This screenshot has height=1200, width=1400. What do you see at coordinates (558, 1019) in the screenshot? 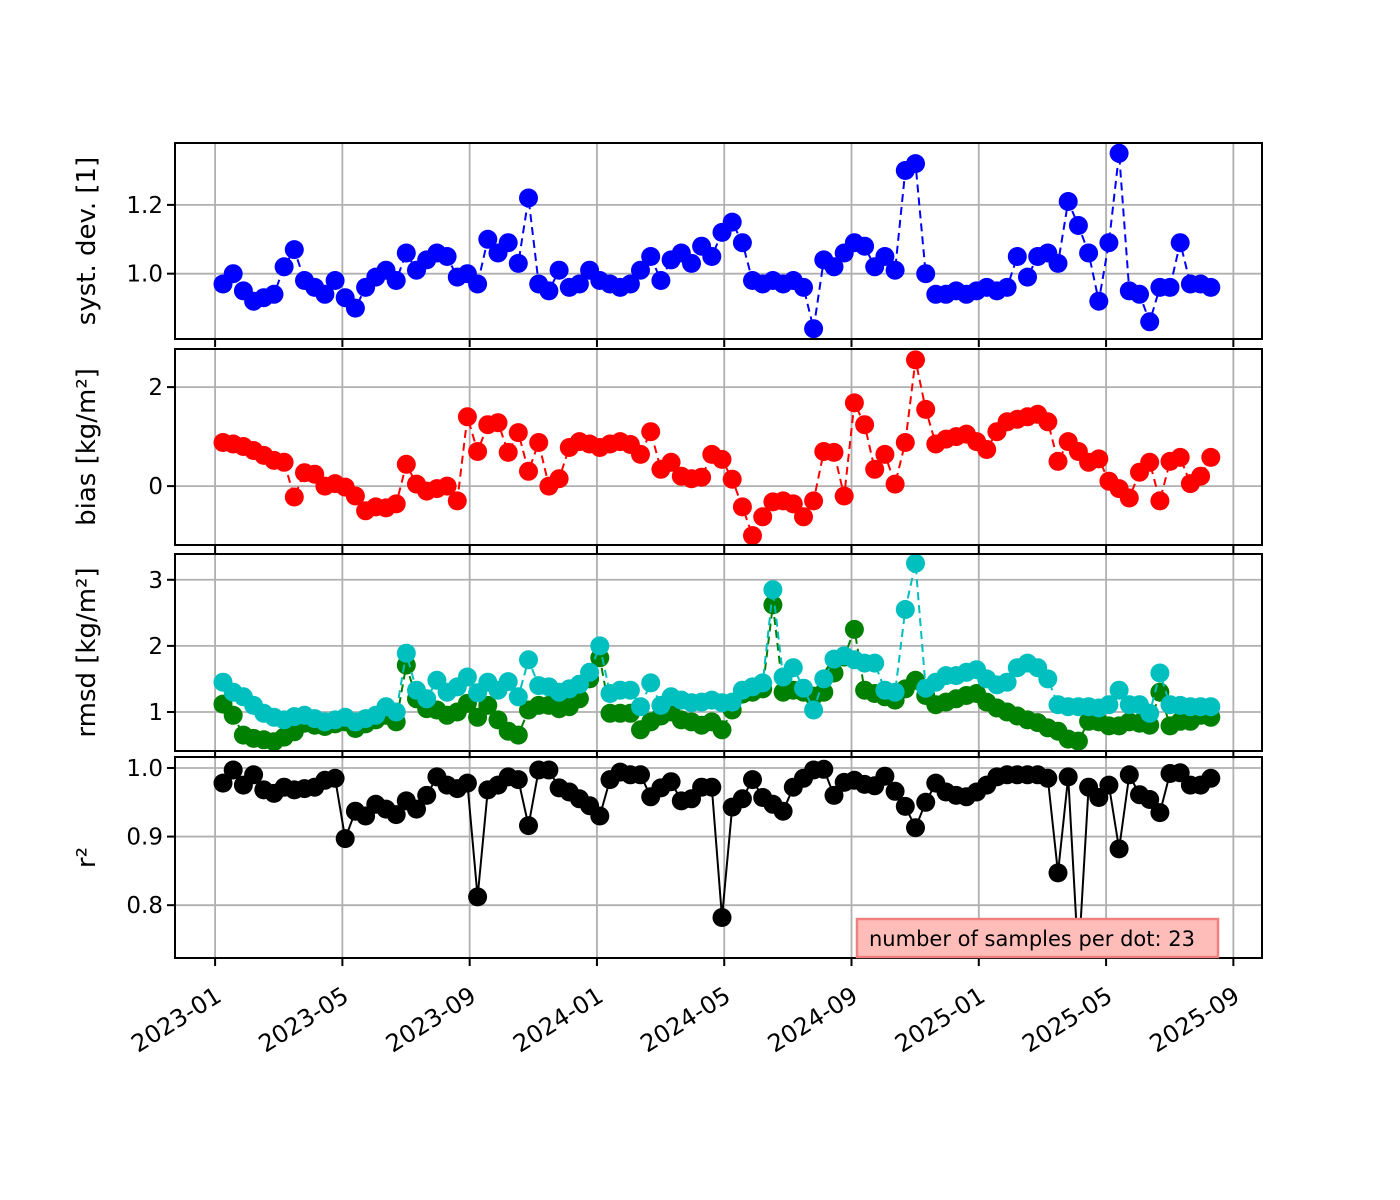
I see `x-tick-label: 2024-01` at bounding box center [558, 1019].